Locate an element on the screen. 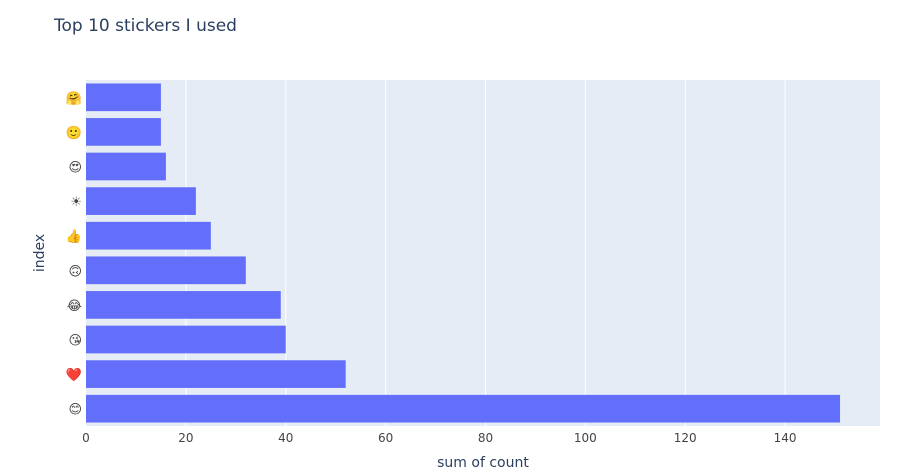  red-heart-icon: ❤️ is located at coordinates (74, 375).